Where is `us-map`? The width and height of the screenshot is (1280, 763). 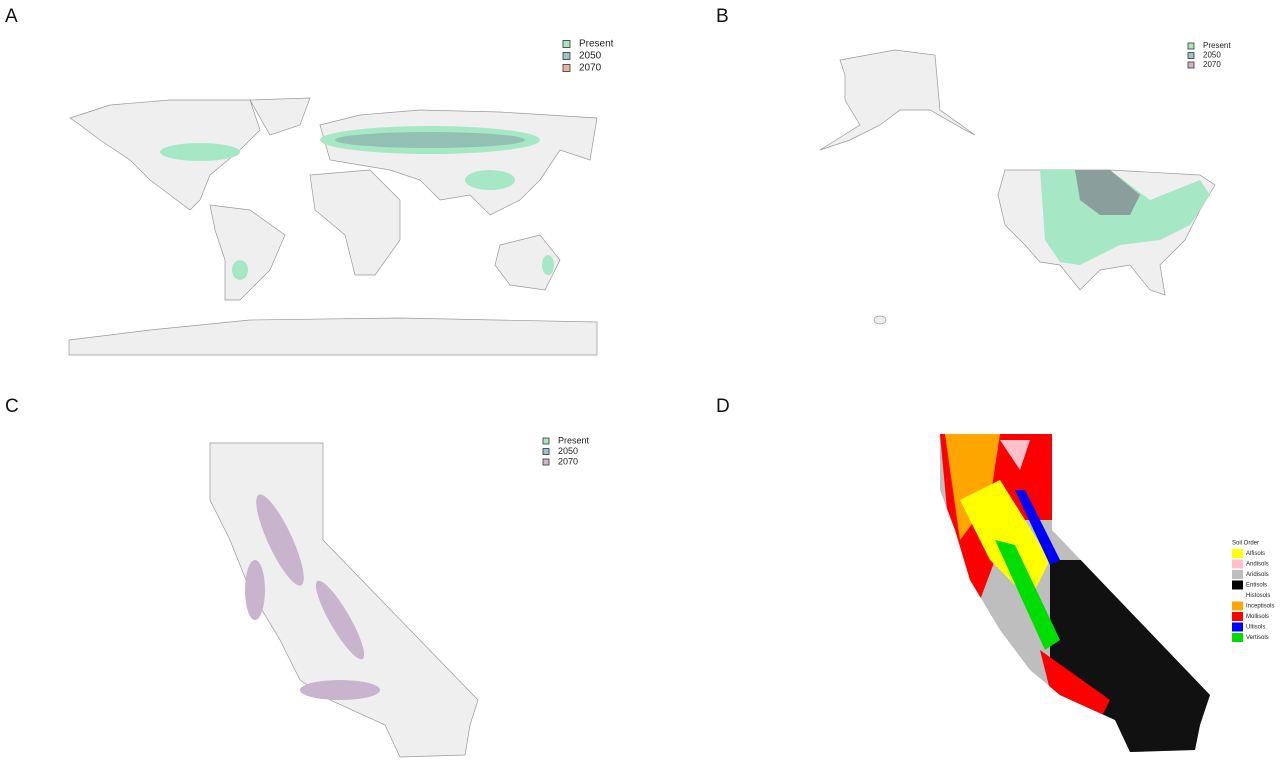 us-map is located at coordinates (1017, 187).